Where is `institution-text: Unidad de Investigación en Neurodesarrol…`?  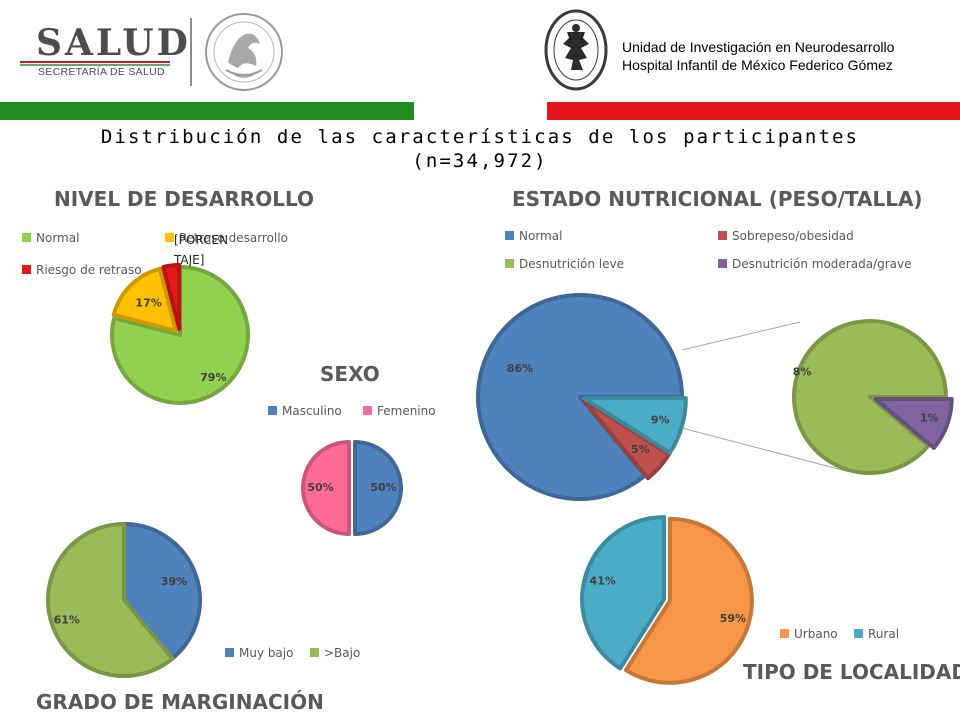
institution-text: Unidad de Investigación en Neurodesarrol… is located at coordinates (758, 56).